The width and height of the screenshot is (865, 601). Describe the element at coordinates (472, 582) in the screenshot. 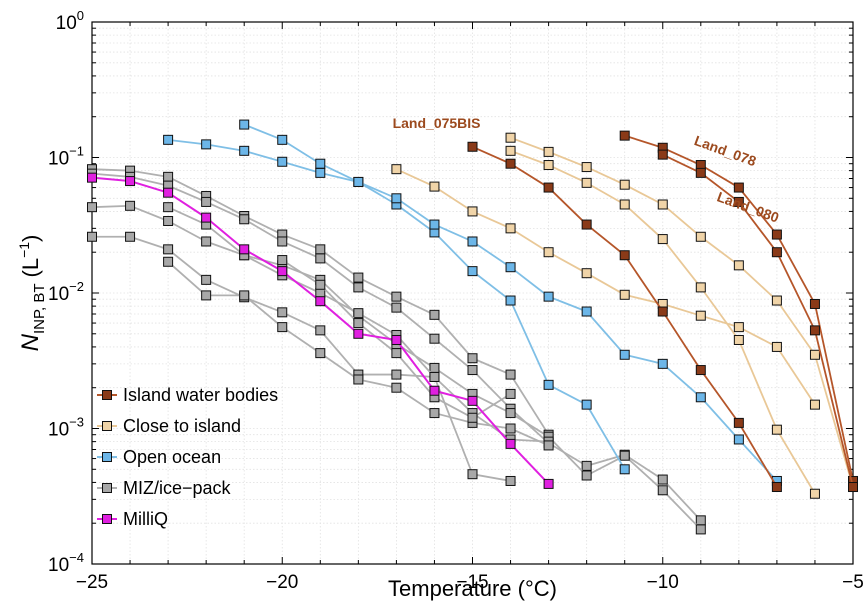

I see `x-tick-label: −15` at that location.